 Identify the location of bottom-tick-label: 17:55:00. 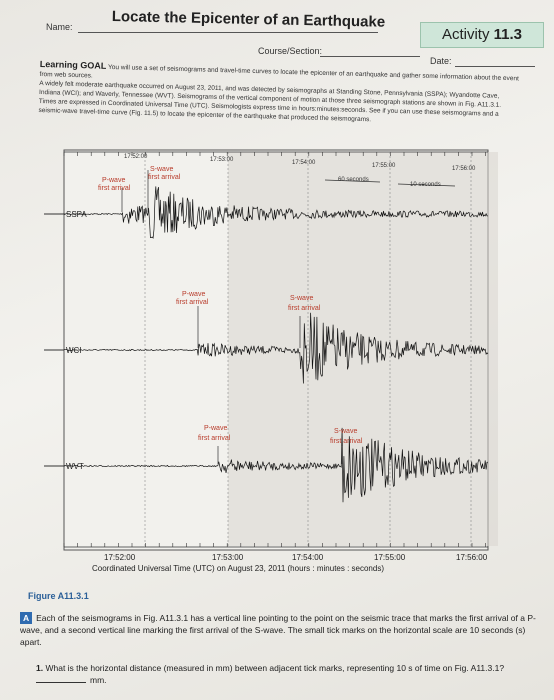
(390, 557).